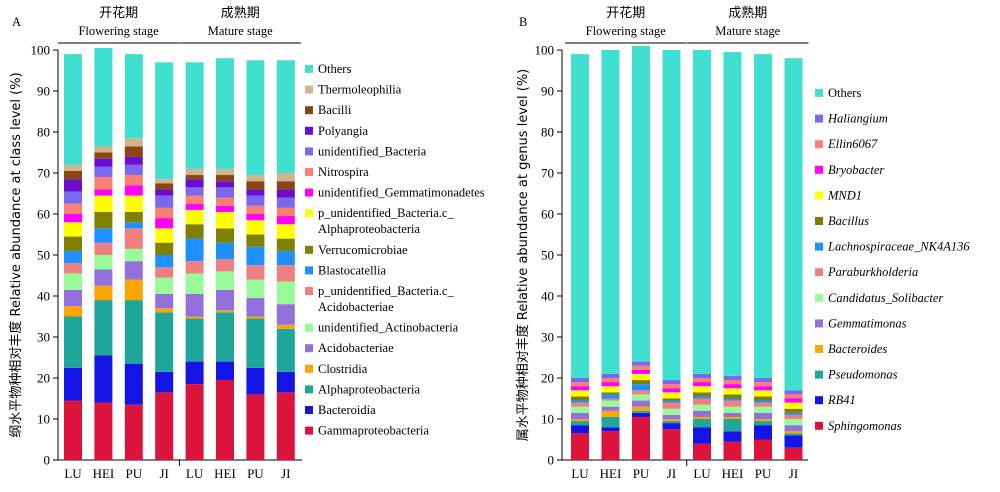 The image size is (1000, 492). What do you see at coordinates (43, 255) in the screenshot?
I see `y-tick-label: 50` at bounding box center [43, 255].